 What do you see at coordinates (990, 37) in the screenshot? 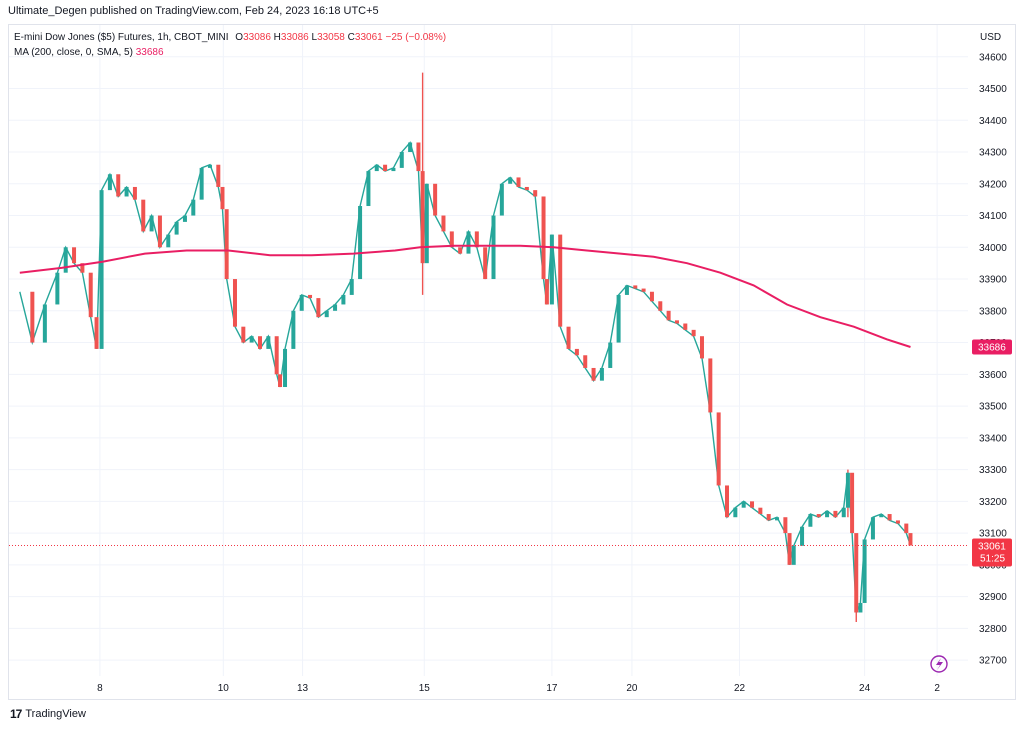
I see `currency-label: USD` at bounding box center [990, 37].